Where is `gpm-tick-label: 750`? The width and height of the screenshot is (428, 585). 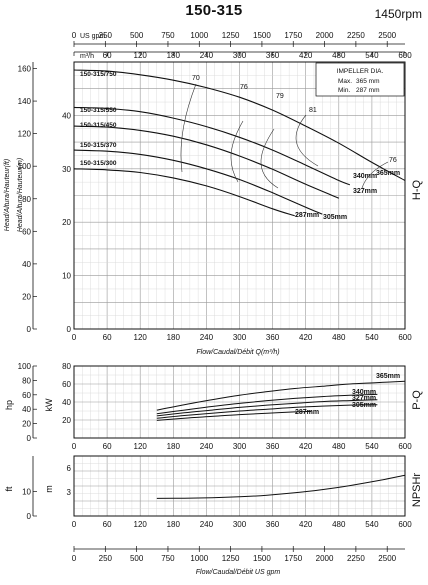
gpm-tick-label: 750 is located at coordinates (168, 35).